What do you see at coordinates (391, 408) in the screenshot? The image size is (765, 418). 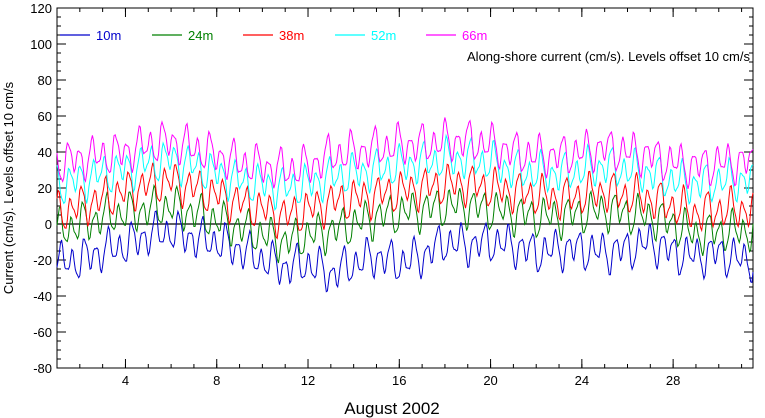 I see `x-axis-label: August 2002` at bounding box center [391, 408].